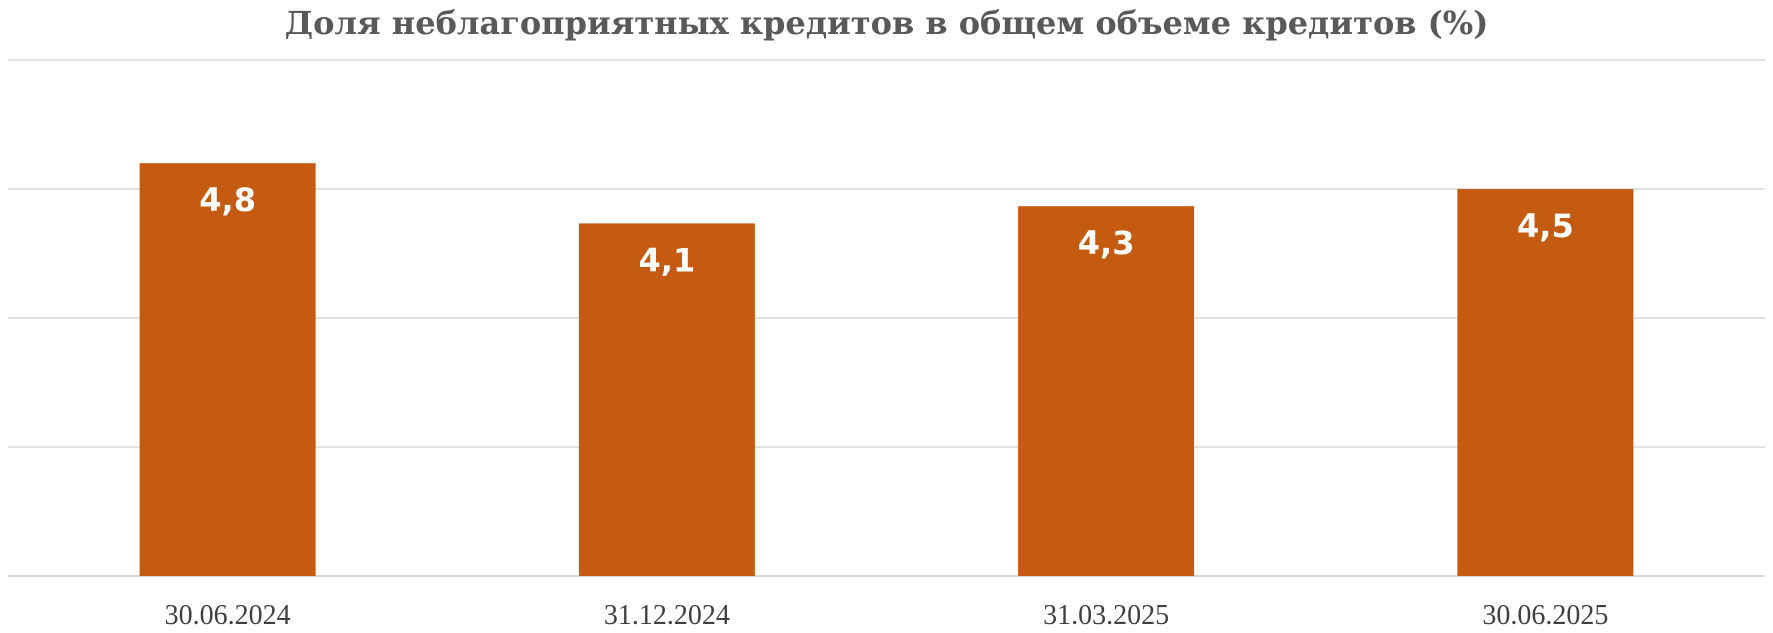 Image resolution: width=1773 pixels, height=633 pixels. What do you see at coordinates (1106, 391) in the screenshot?
I see `bar-31.03.2025` at bounding box center [1106, 391].